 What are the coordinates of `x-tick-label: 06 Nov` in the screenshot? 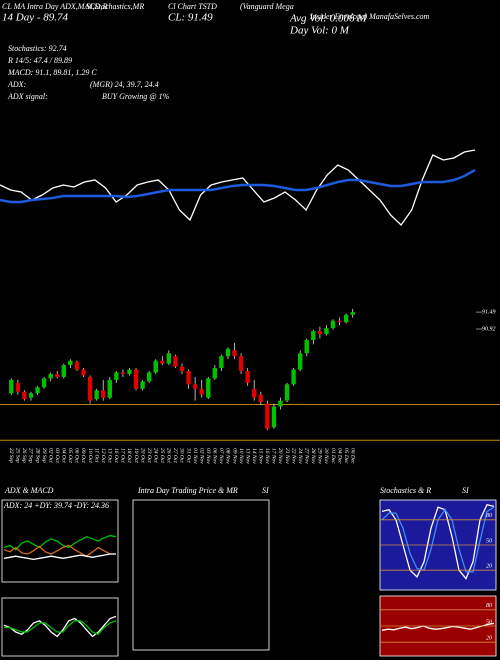 It's located at (215, 456).